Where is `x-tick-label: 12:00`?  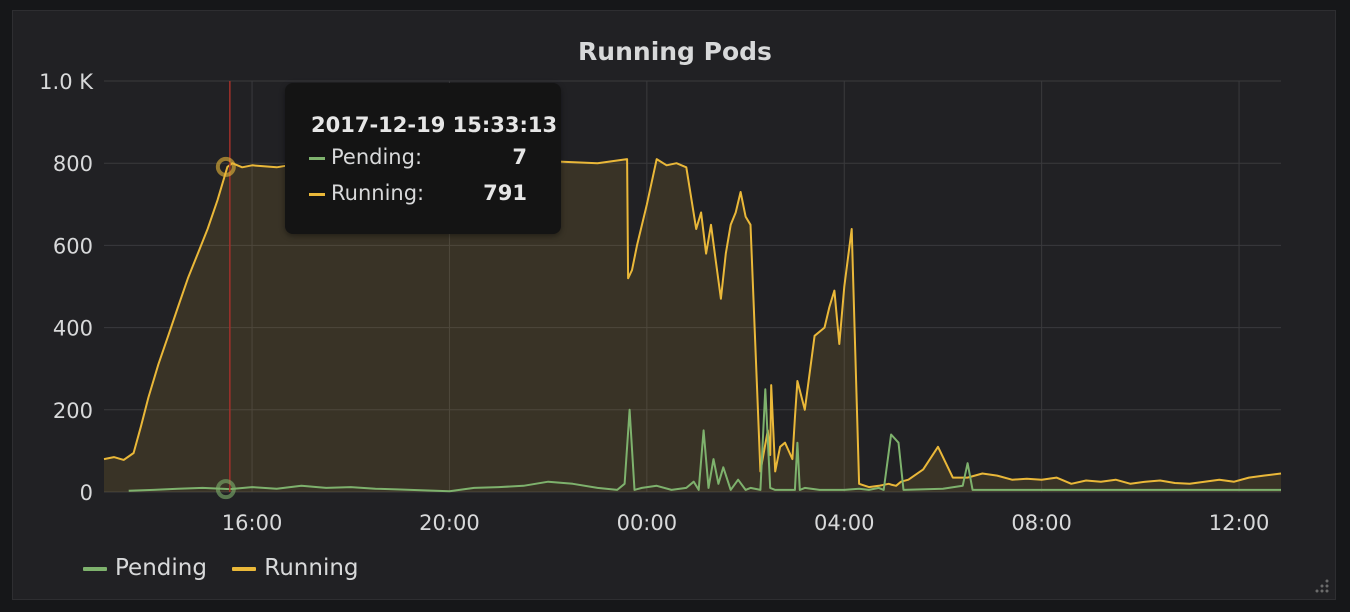
x-tick-label: 12:00 is located at coordinates (1239, 523).